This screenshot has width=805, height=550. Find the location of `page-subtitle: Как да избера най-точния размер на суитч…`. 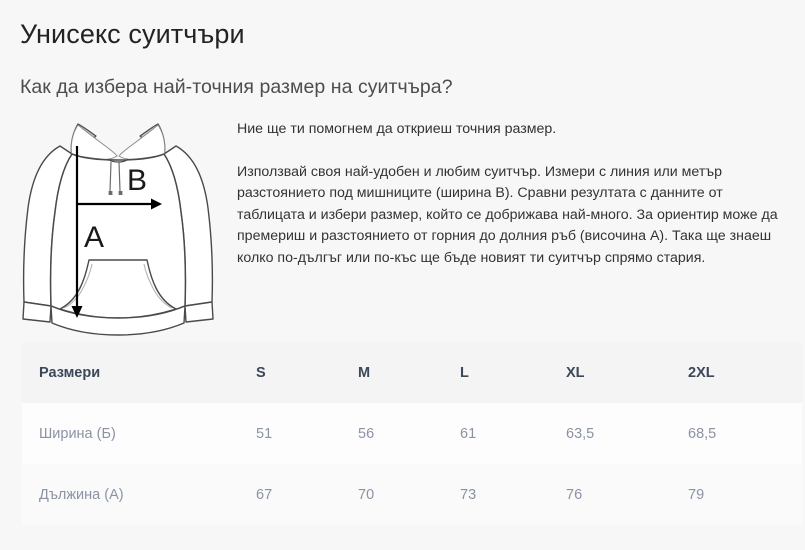

page-subtitle: Как да избера най-точния размер на суитч… is located at coordinates (236, 87).